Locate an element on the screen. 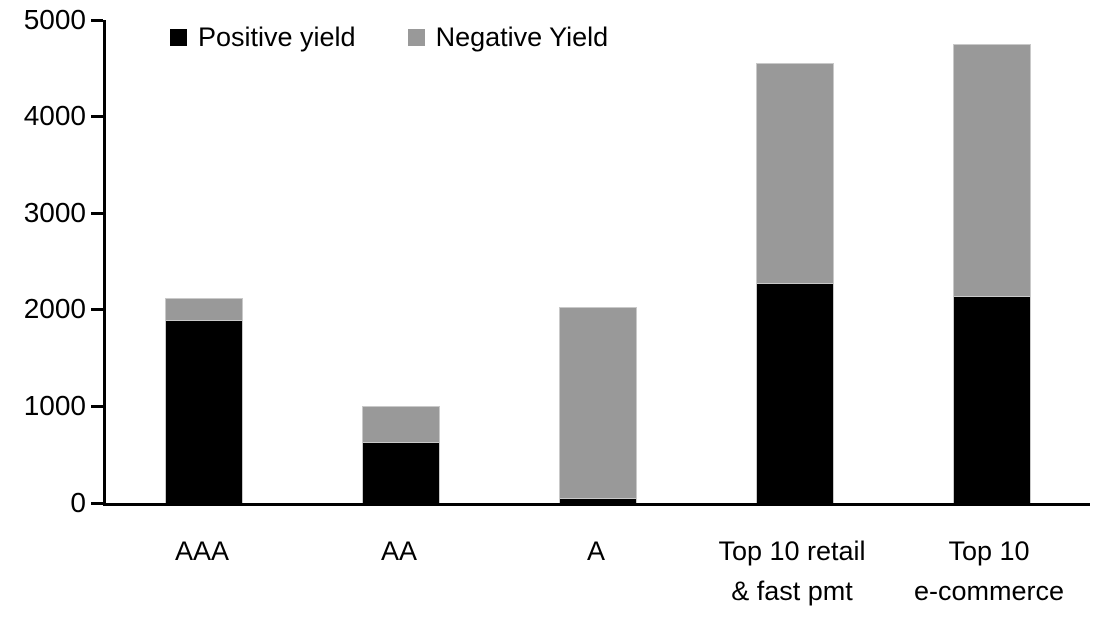 This screenshot has height=618, width=1102. legend-label-positive-yield: Positive yield is located at coordinates (277, 37).